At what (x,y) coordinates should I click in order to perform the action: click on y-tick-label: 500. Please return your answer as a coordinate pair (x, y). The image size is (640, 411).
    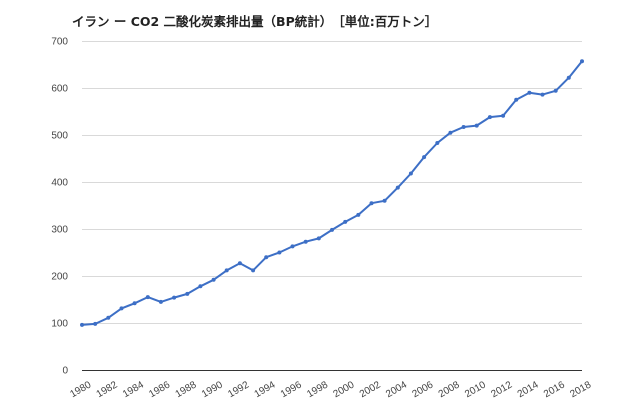
    Looking at the image, I should click on (59, 136).